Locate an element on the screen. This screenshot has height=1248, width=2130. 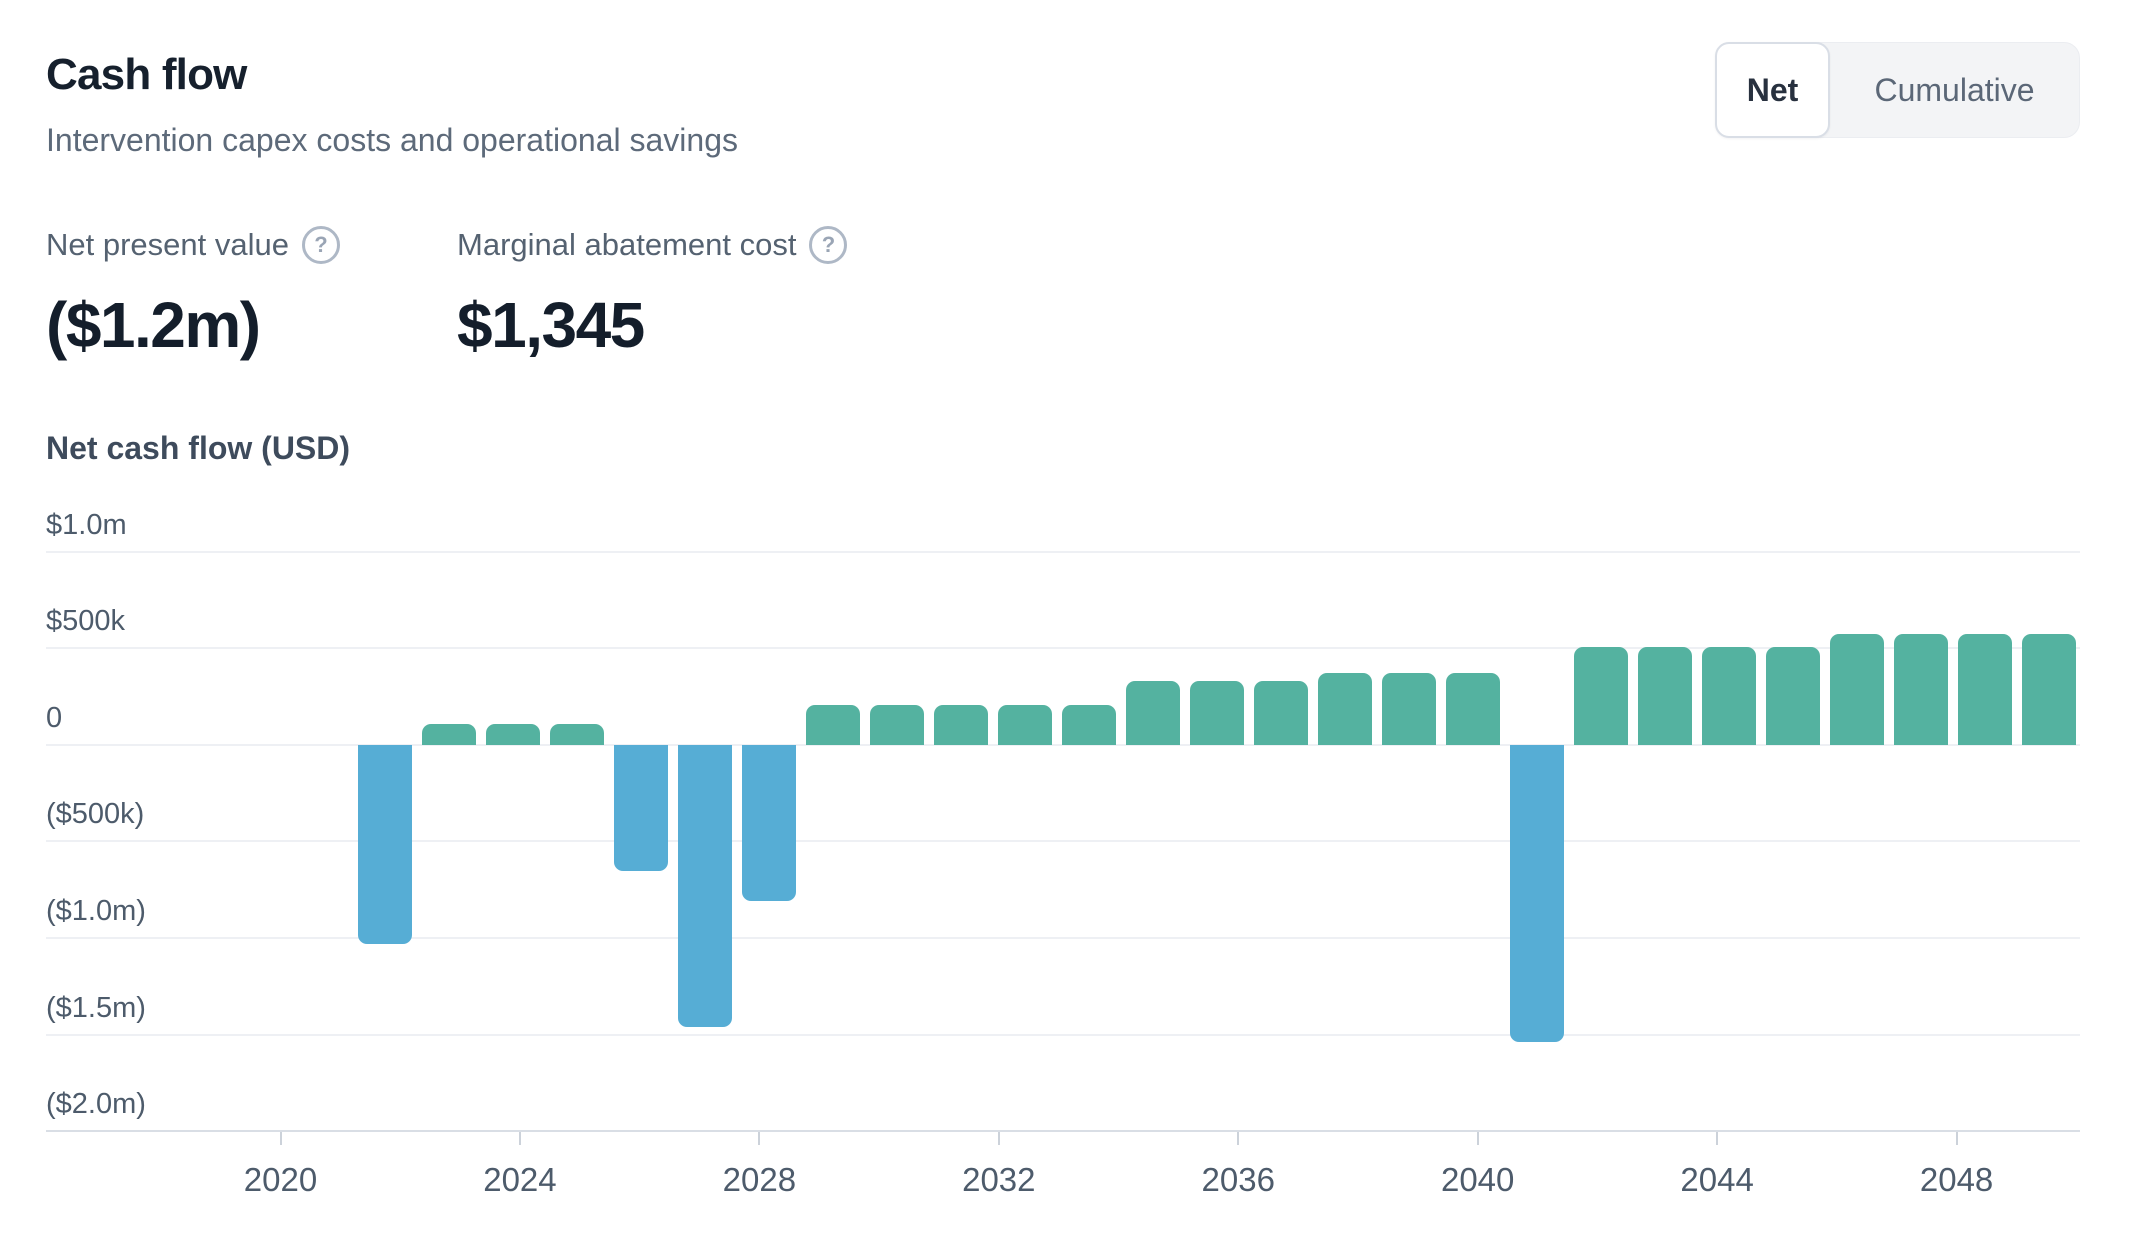
bar-2040 is located at coordinates (1537, 893).